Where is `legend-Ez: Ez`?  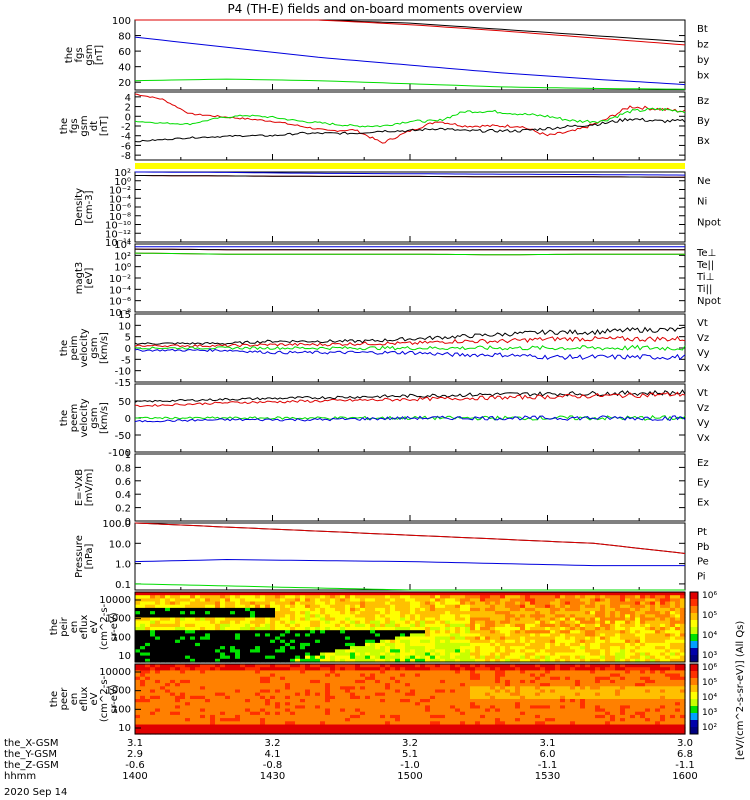 legend-Ez: Ez is located at coordinates (703, 463).